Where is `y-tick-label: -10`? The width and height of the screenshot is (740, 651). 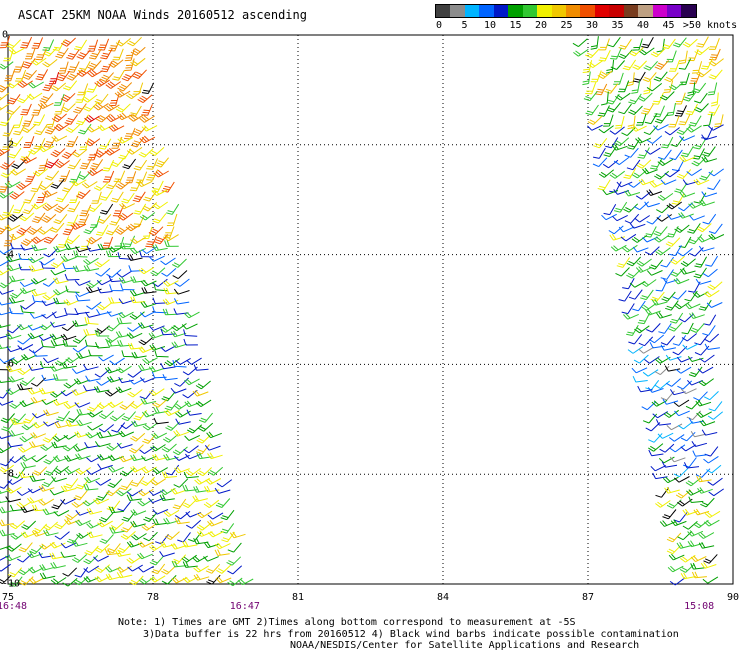 y-tick-label: -10 is located at coordinates (11, 584).